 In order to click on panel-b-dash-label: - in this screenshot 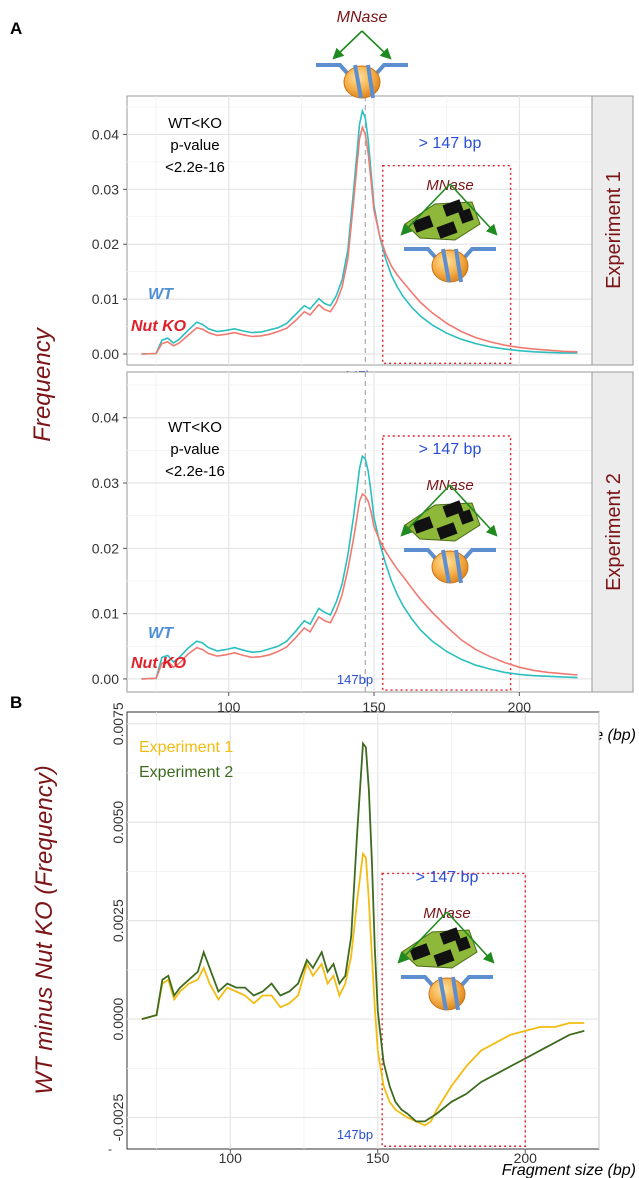, I will do `click(110, 1149)`.